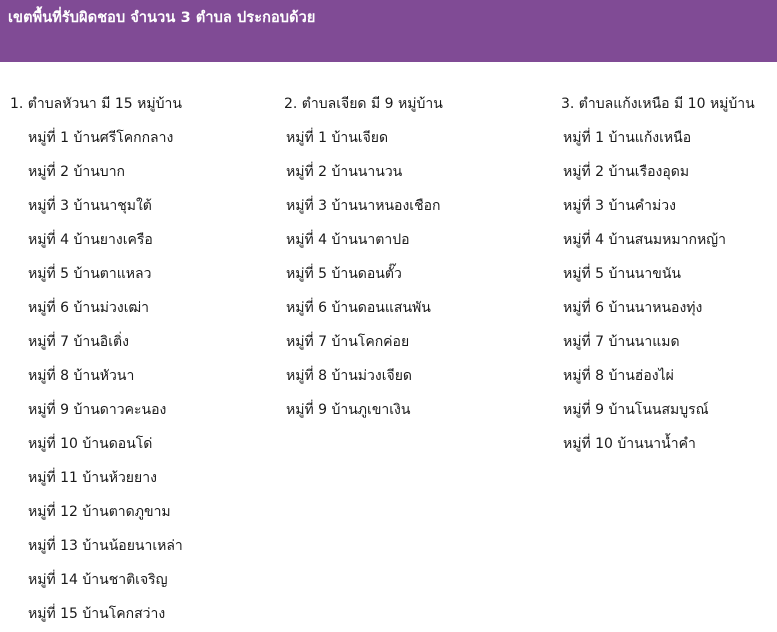 The image size is (777, 632). Describe the element at coordinates (96, 104) in the screenshot. I see `tambon-heading-1: 1. ตำบลหัวนา มี 15 หมู่บ้าน` at that location.